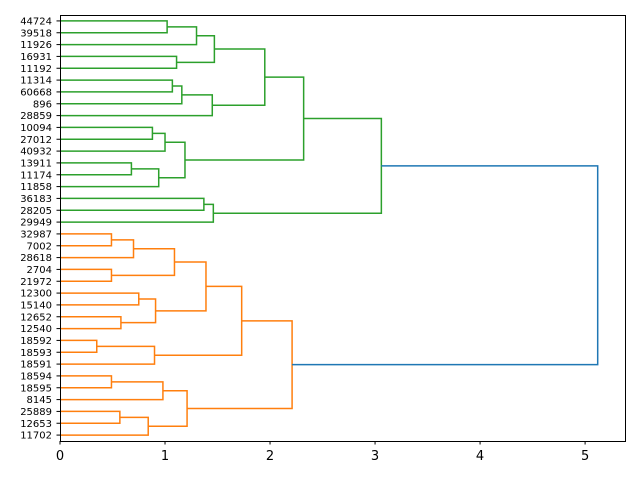 The image size is (640, 484). Describe the element at coordinates (36, 92) in the screenshot. I see `leaf-label: 60668` at that location.